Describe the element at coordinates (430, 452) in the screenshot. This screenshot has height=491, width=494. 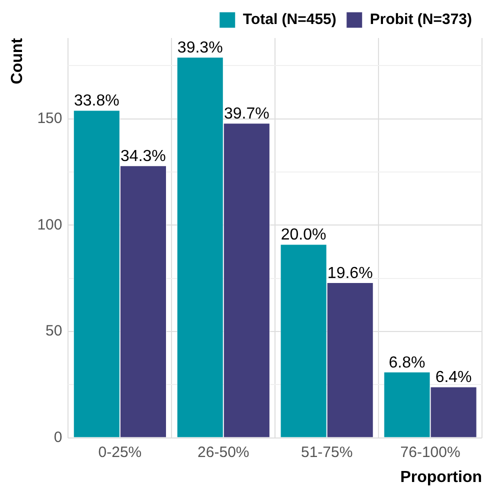
I see `x-tick-label: 76-100%` at that location.